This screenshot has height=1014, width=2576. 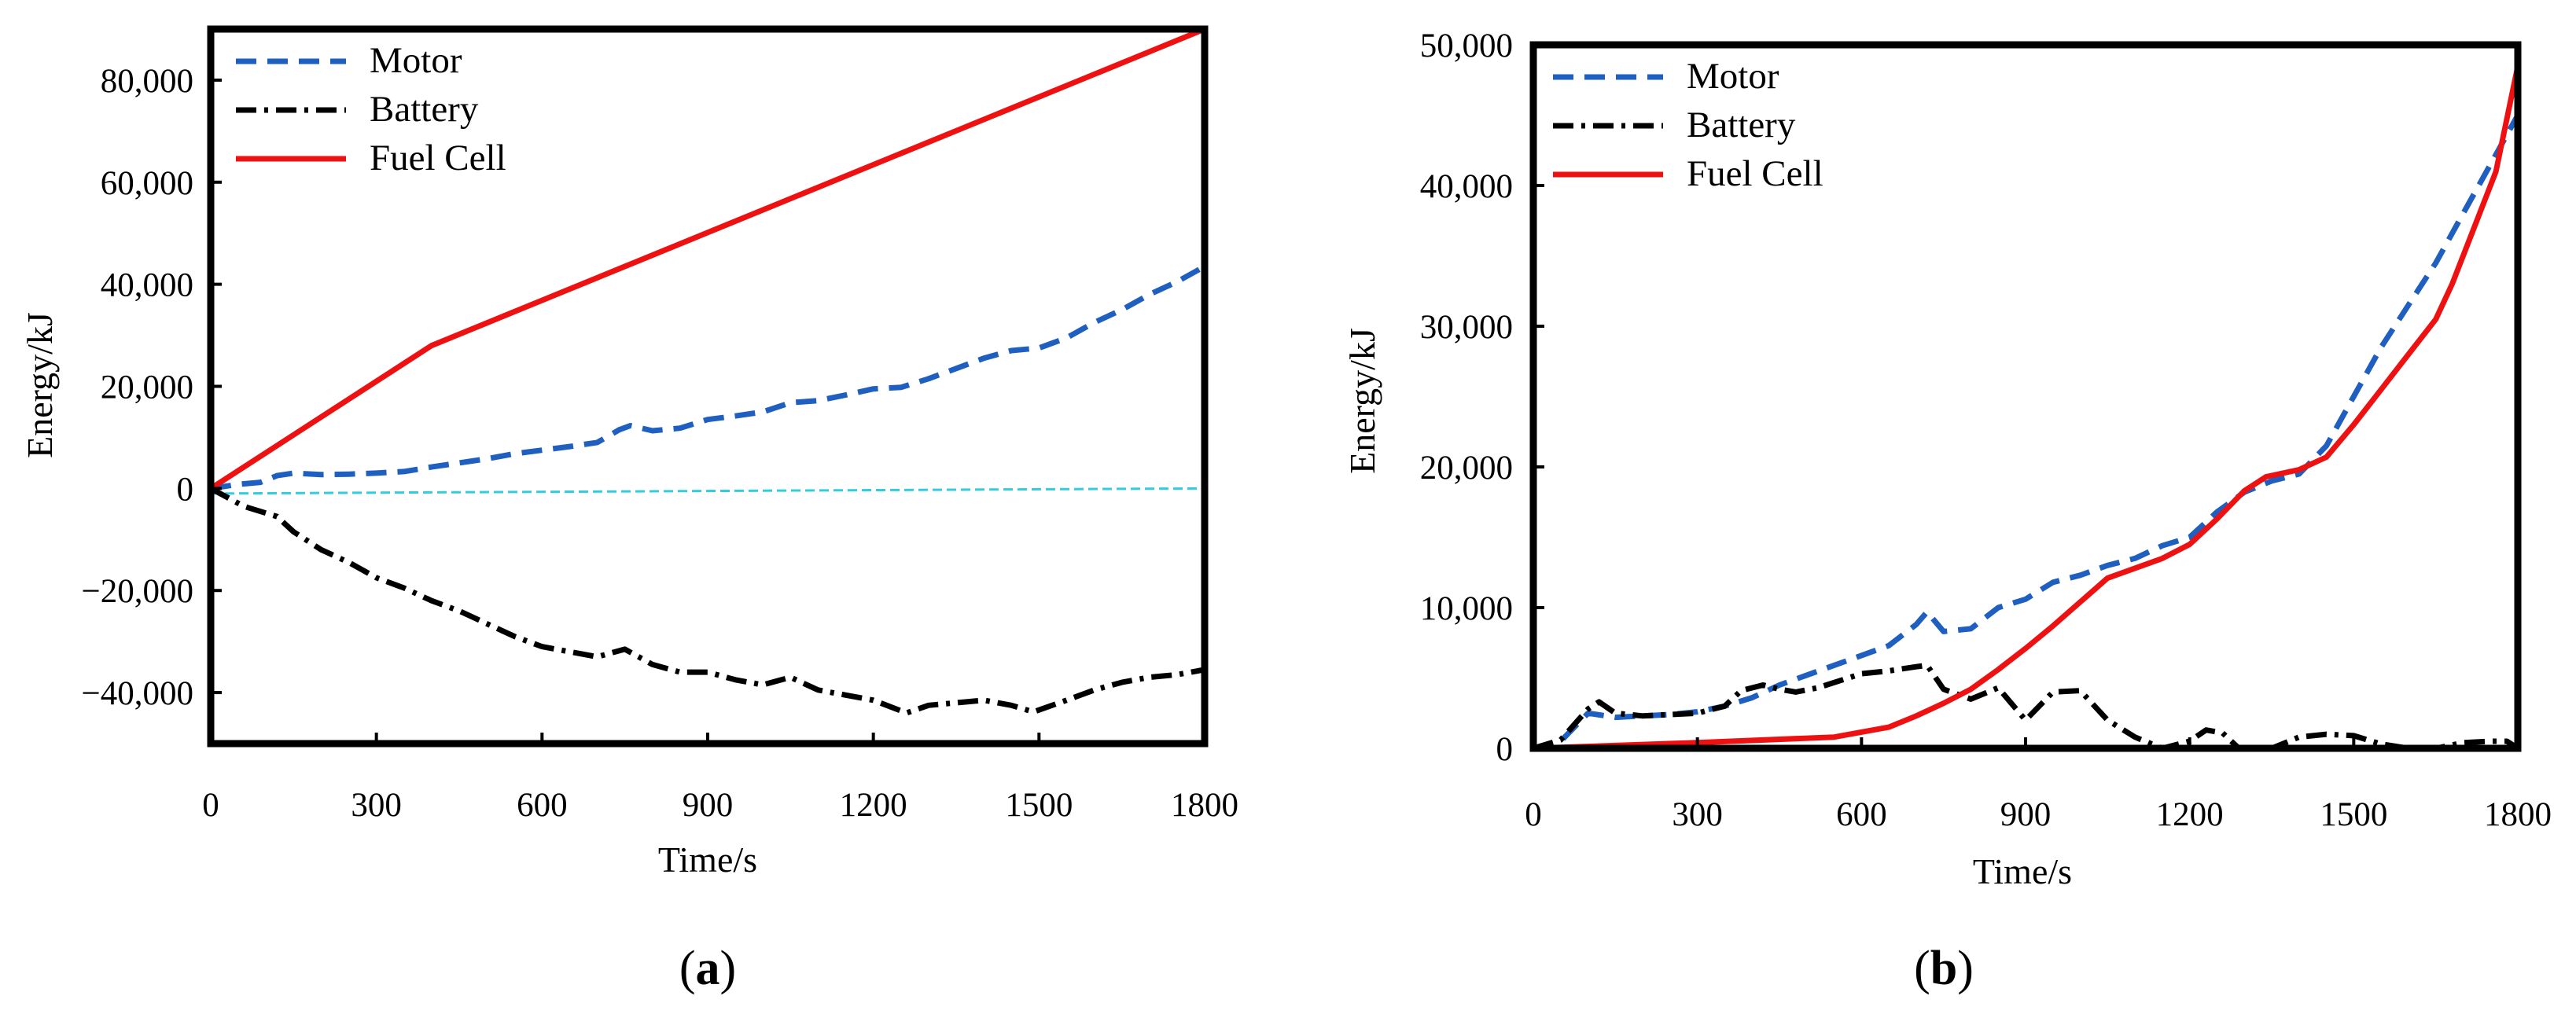 What do you see at coordinates (1466, 468) in the screenshot?
I see `chart-b-y-tick-label: 20,000` at bounding box center [1466, 468].